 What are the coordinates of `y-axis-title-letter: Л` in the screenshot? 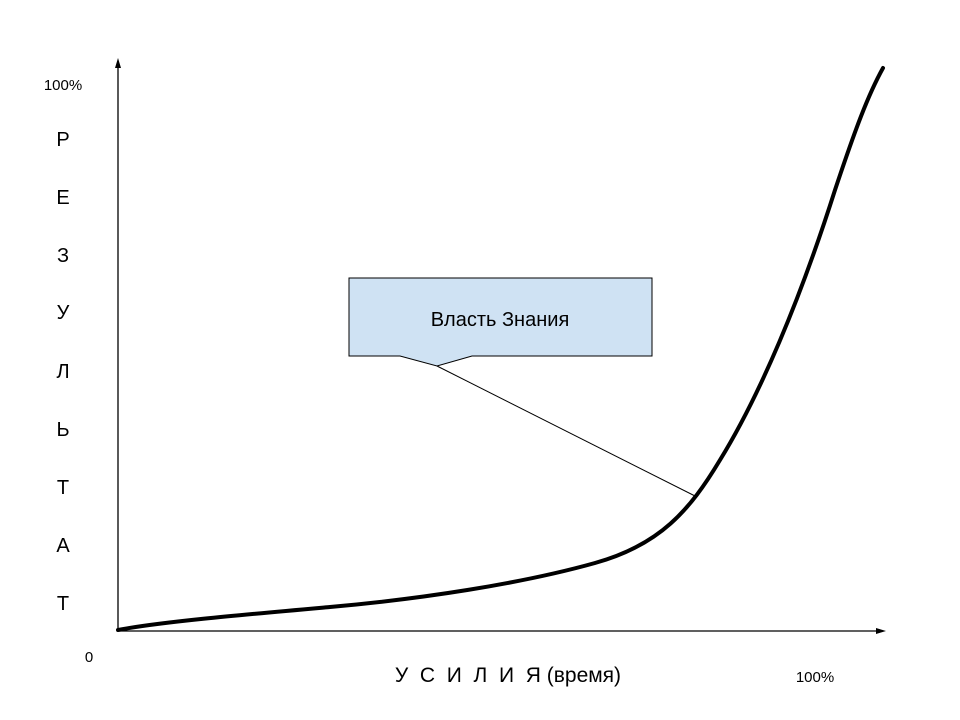 It's located at (62, 372).